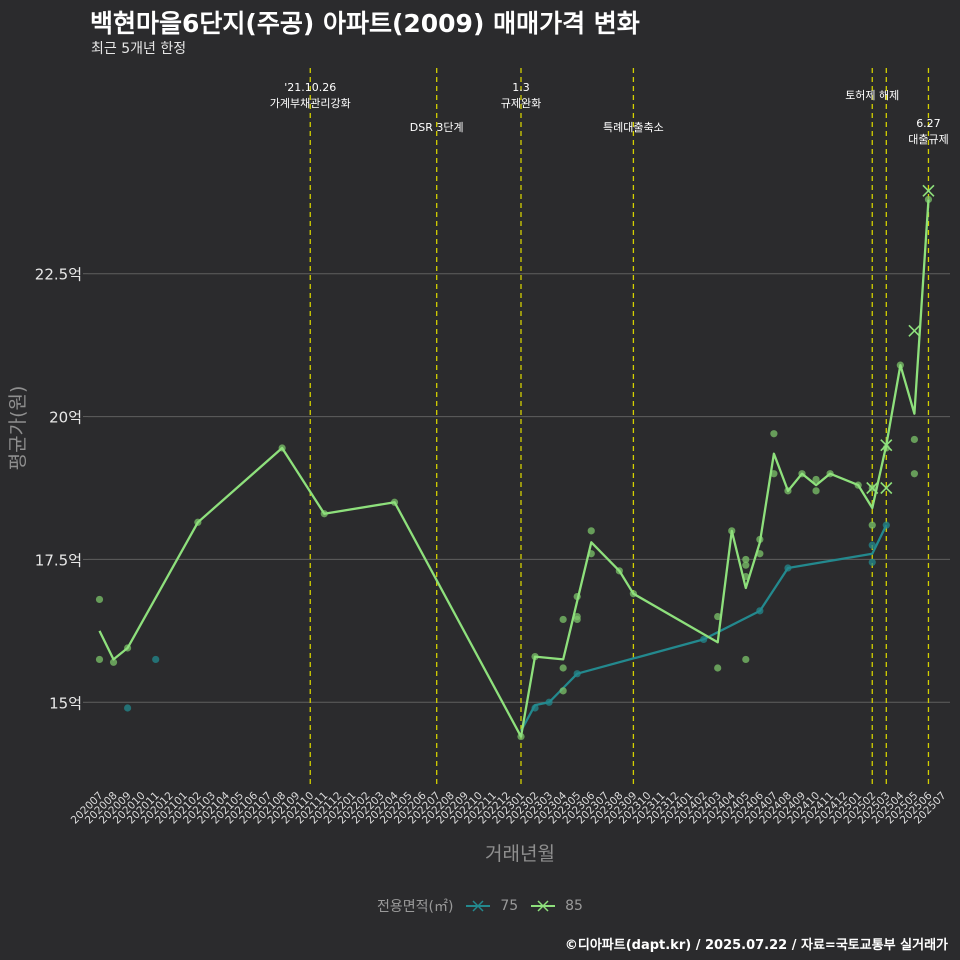  I want to click on x-axis-label: 거래년월, so click(520, 854).